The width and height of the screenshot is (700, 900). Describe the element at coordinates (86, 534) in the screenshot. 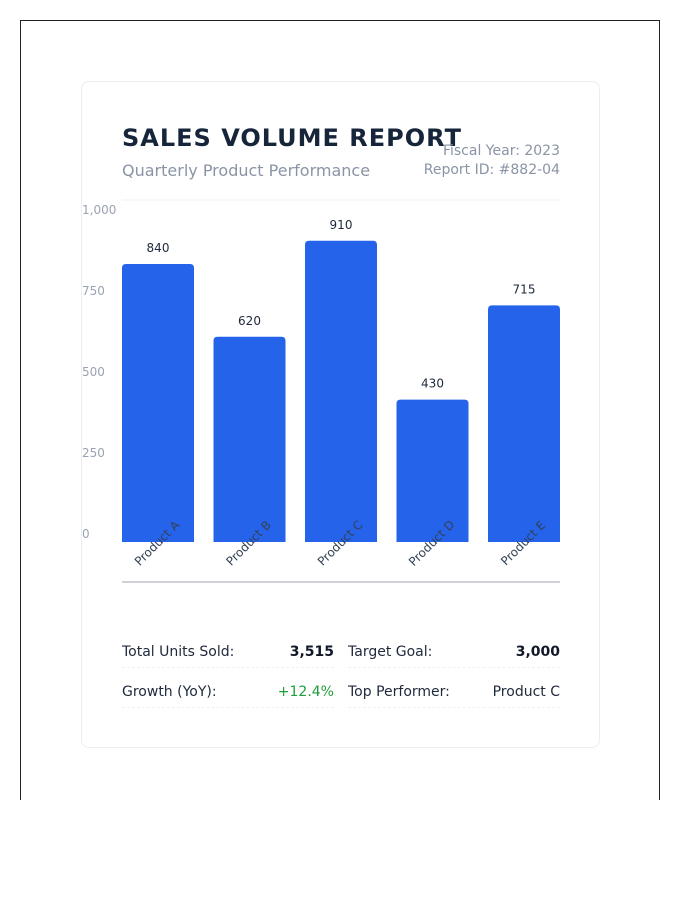

I see `y-tick-label: 0` at that location.